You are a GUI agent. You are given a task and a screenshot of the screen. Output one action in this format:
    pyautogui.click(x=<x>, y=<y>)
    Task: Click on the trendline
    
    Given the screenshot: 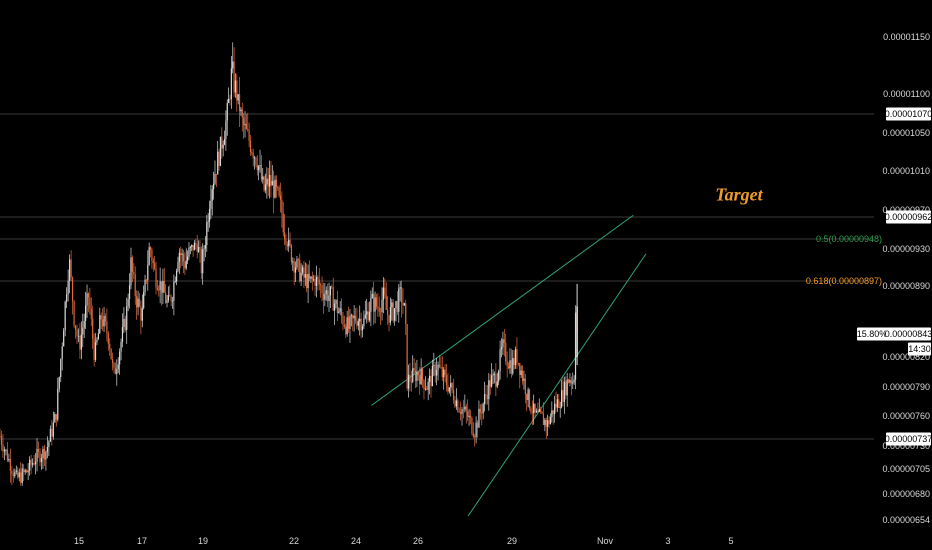 What is the action you would take?
    pyautogui.click(x=557, y=385)
    